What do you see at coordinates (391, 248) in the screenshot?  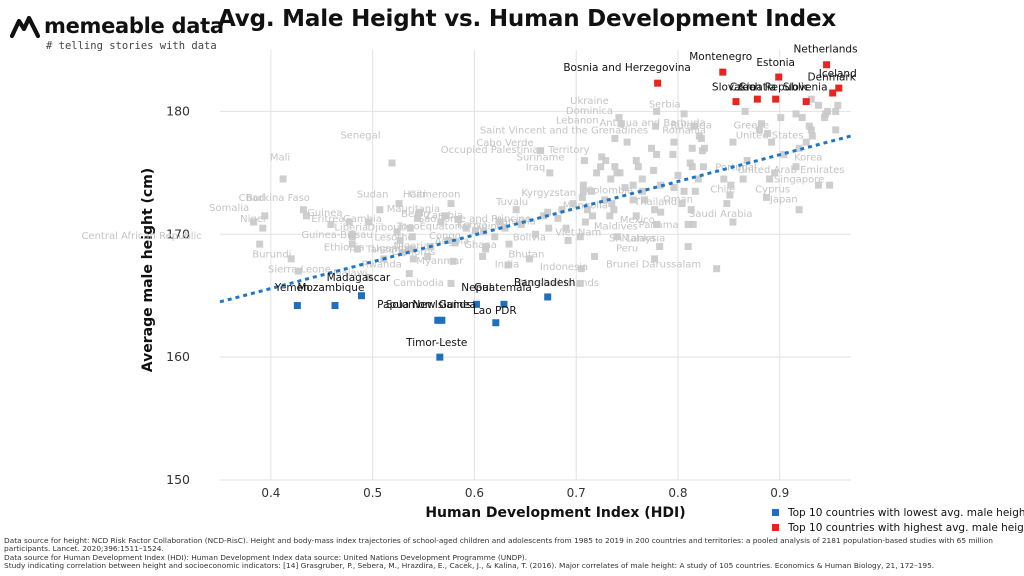 I see `country-label: Uganda` at bounding box center [391, 248].